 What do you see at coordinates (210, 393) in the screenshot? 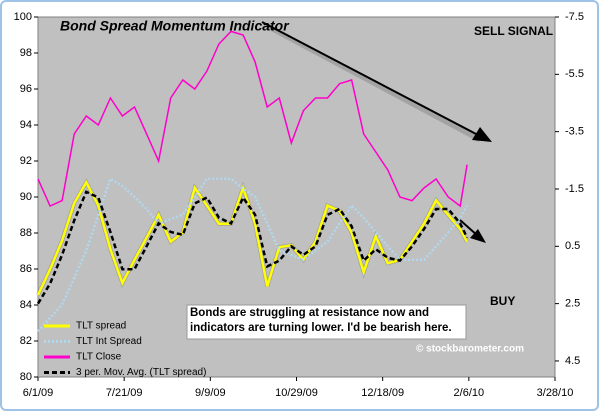
I see `x-tick-label: 9/9/09` at bounding box center [210, 393].